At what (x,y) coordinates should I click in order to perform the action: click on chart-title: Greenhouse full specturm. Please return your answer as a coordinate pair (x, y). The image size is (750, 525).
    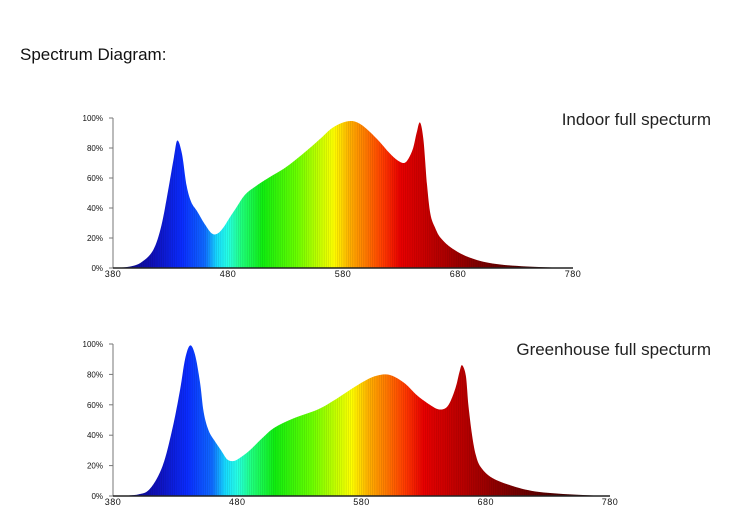
    Looking at the image, I should click on (613, 349).